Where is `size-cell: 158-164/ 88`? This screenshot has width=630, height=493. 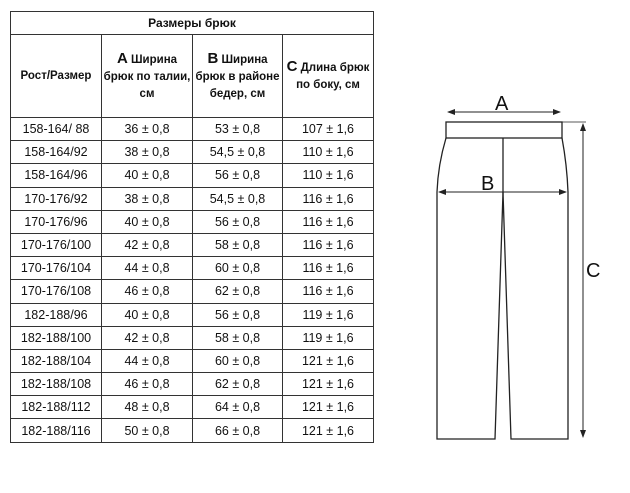
size-cell: 158-164/ 88 is located at coordinates (56, 129).